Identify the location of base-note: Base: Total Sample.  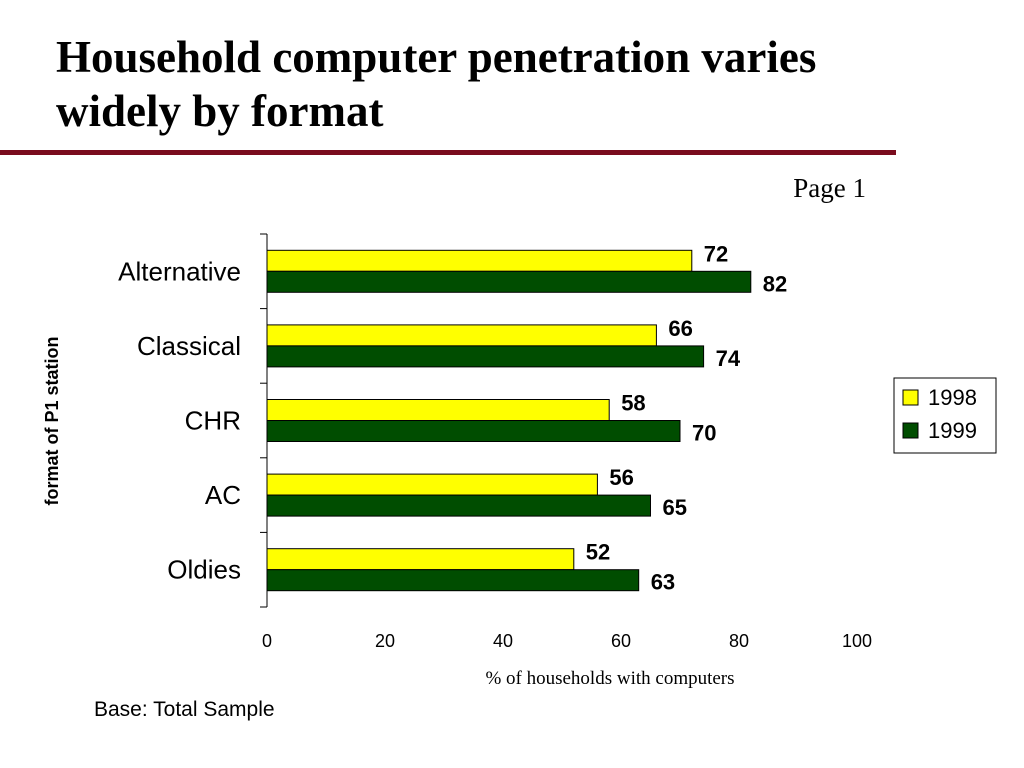
(184, 709).